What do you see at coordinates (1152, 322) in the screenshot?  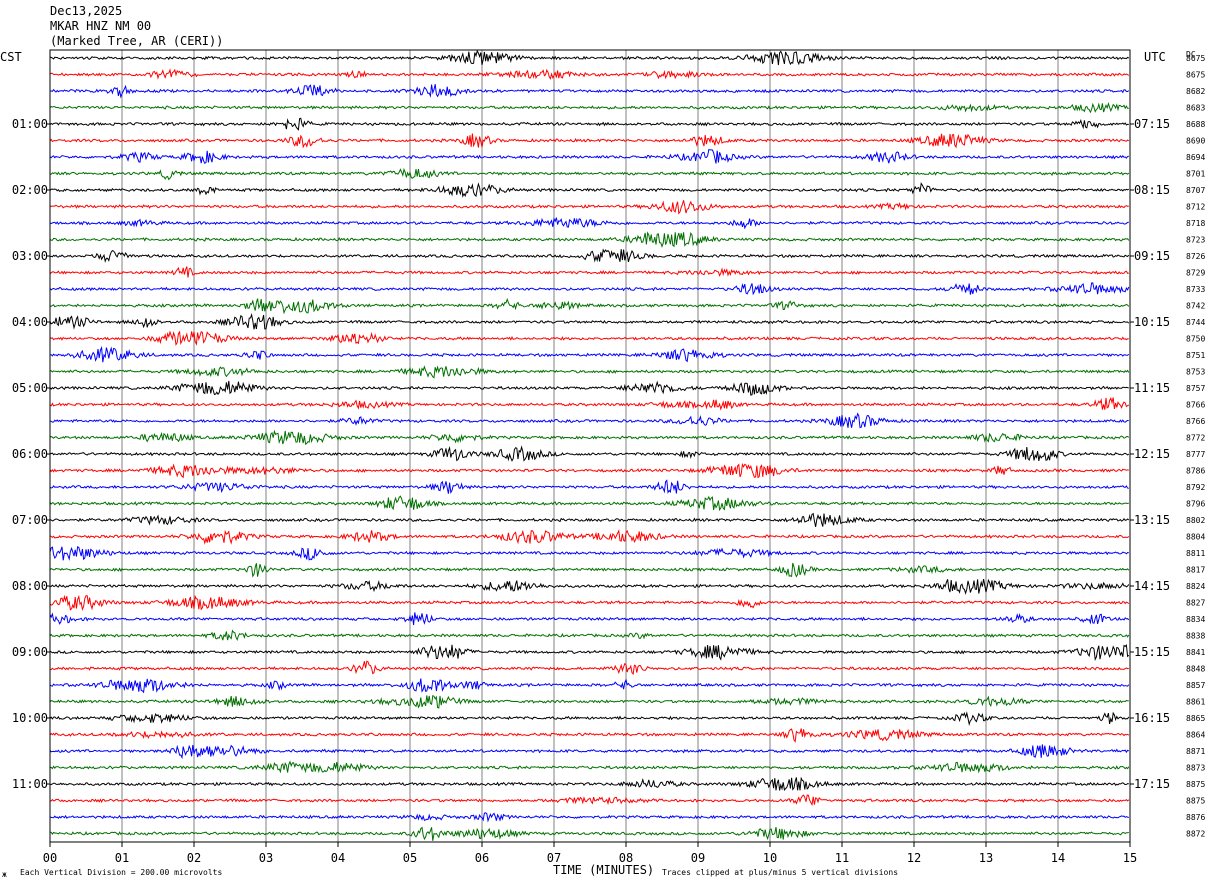 I see `utc-hour-label: 10:15` at bounding box center [1152, 322].